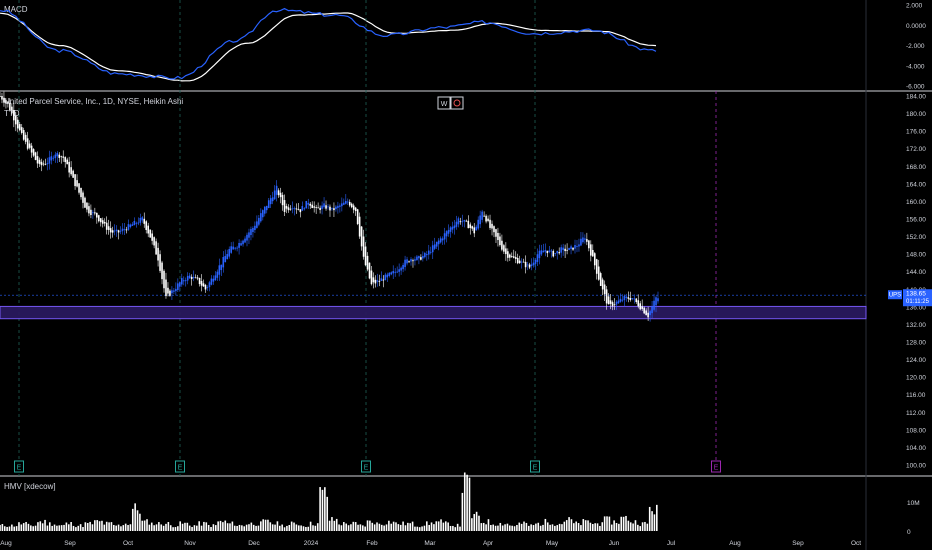 The image size is (932, 550). I want to click on interval-button: W, so click(444, 103).